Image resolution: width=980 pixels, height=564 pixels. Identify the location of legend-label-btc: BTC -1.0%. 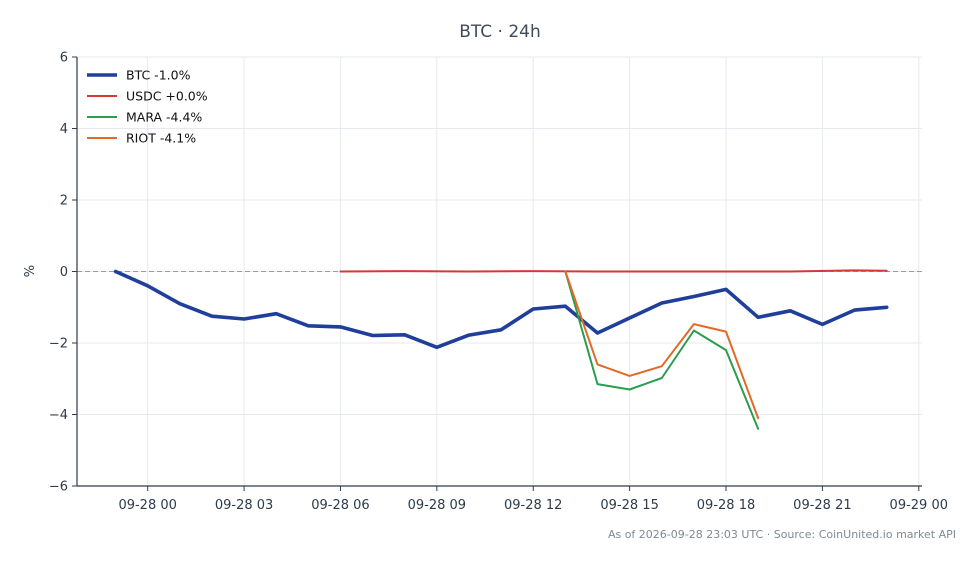
(158, 75).